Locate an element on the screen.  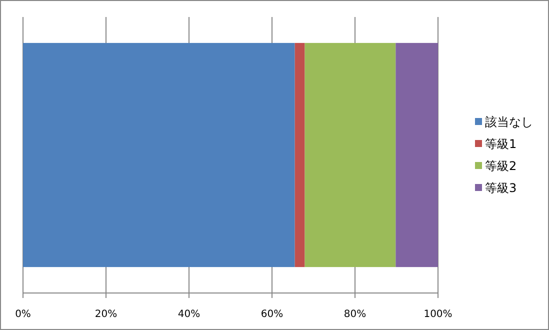
x-tick-label: 40% is located at coordinates (189, 314).